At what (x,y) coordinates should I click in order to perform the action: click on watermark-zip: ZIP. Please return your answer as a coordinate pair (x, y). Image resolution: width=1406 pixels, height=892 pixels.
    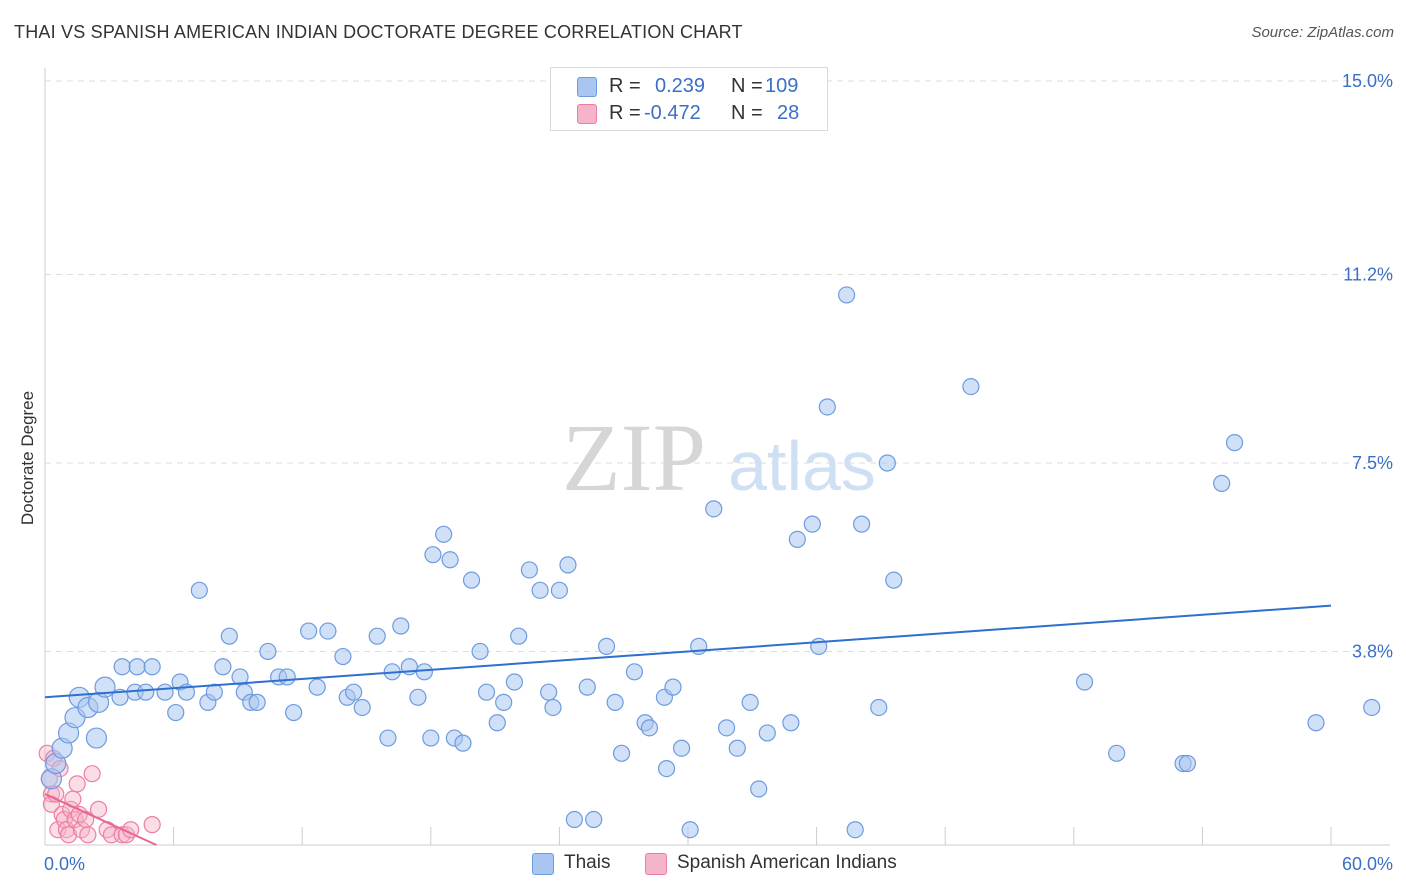
    Looking at the image, I should click on (634, 457).